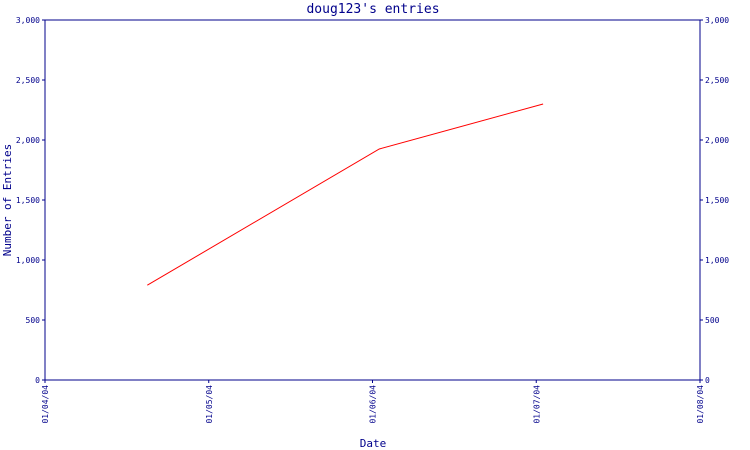 The image size is (750, 450). What do you see at coordinates (707, 380) in the screenshot?
I see `y-tick-label-right: 0` at bounding box center [707, 380].